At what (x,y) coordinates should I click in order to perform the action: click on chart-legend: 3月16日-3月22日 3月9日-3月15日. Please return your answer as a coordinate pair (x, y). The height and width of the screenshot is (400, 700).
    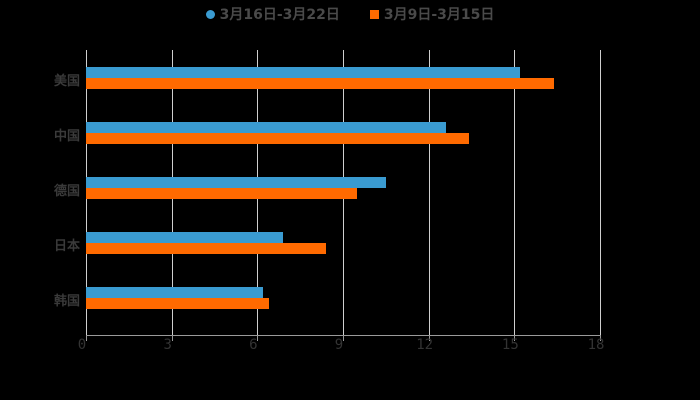
    Looking at the image, I should click on (350, 14).